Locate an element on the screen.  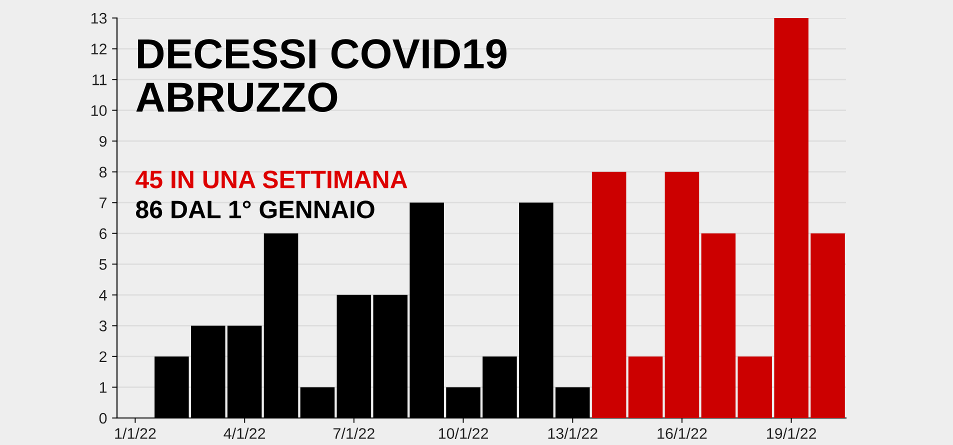
y-tick-label: 4 is located at coordinates (103, 295).